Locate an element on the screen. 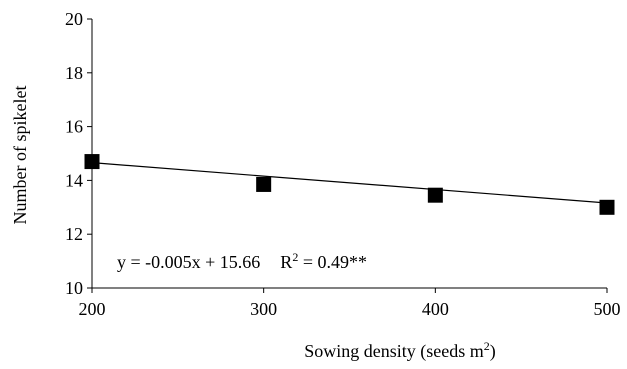 The width and height of the screenshot is (627, 369). x-tick-label: 400 is located at coordinates (435, 309).